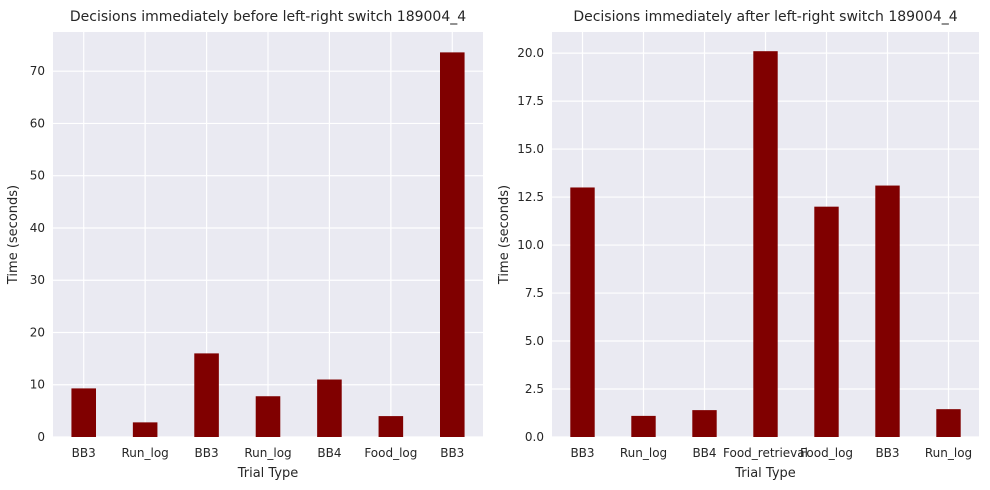 This screenshot has width=990, height=490. What do you see at coordinates (530, 53) in the screenshot?
I see `y-tick-label: 20.0` at bounding box center [530, 53].